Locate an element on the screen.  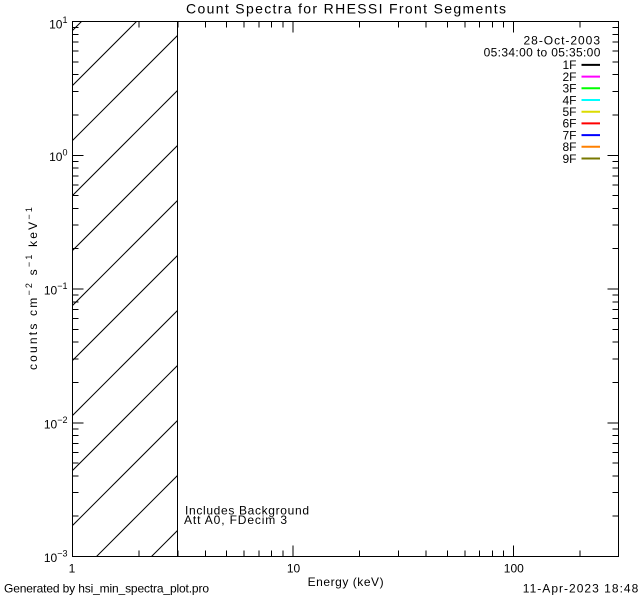
svg-text: 4F is located at coordinates (569, 100).